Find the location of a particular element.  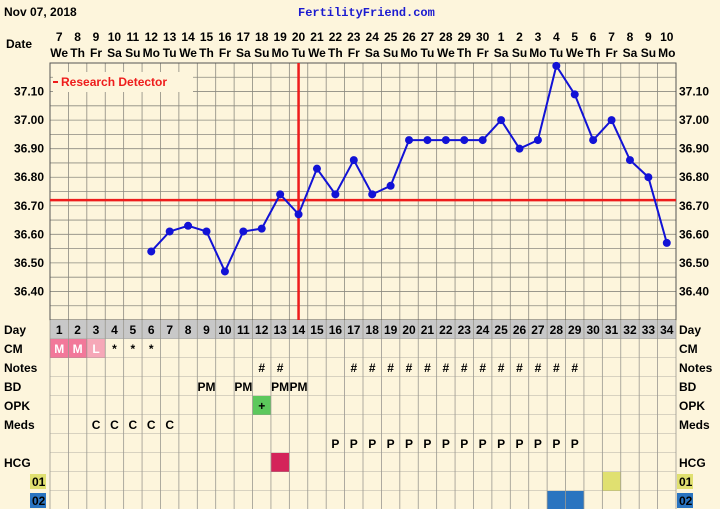

cycle-day-number: 32 is located at coordinates (630, 330).